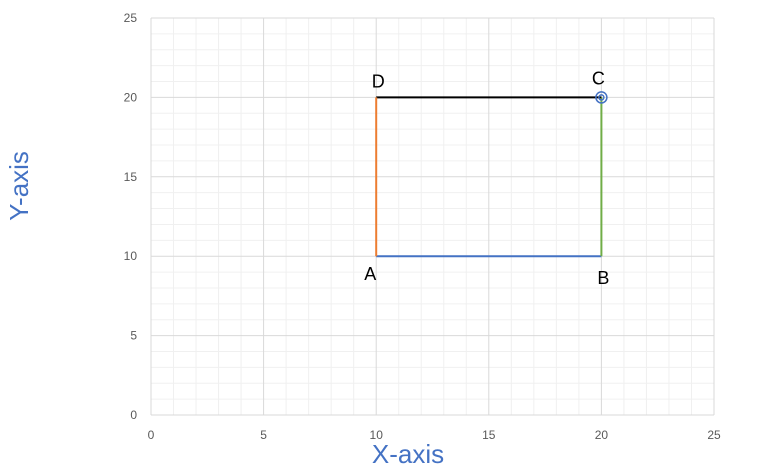  What do you see at coordinates (370, 274) in the screenshot?
I see `point-label-a: A` at bounding box center [370, 274].